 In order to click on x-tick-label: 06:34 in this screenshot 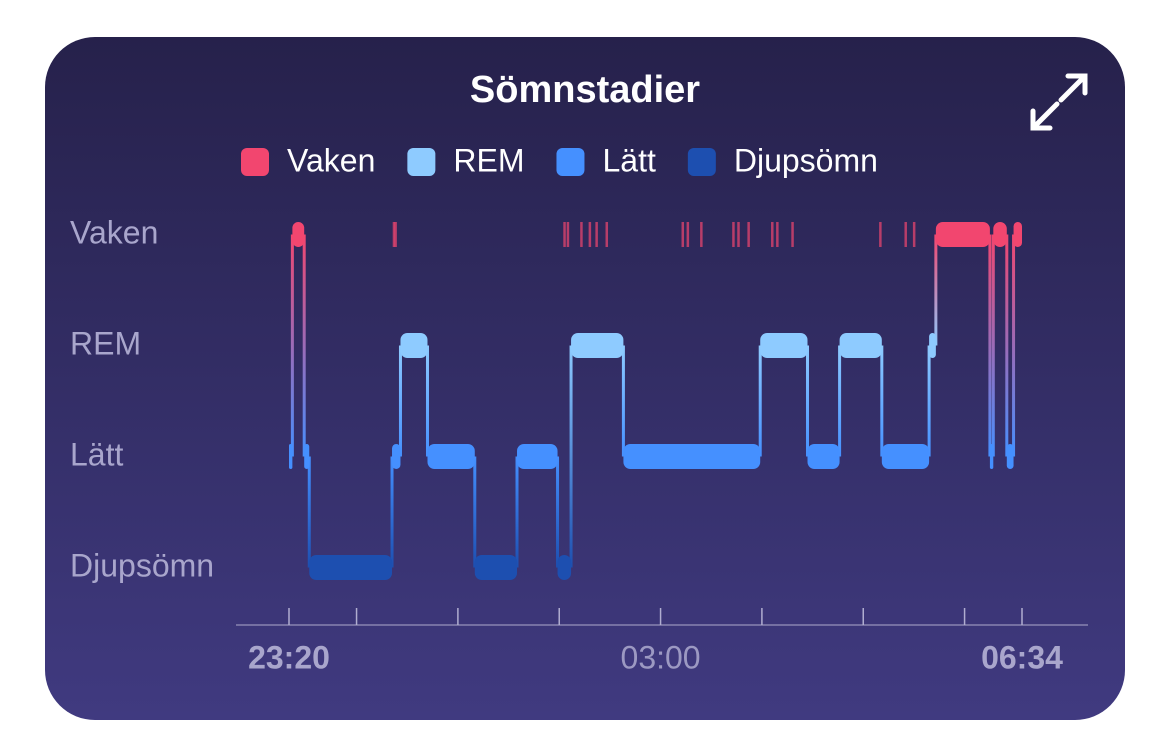, I will do `click(1022, 657)`.